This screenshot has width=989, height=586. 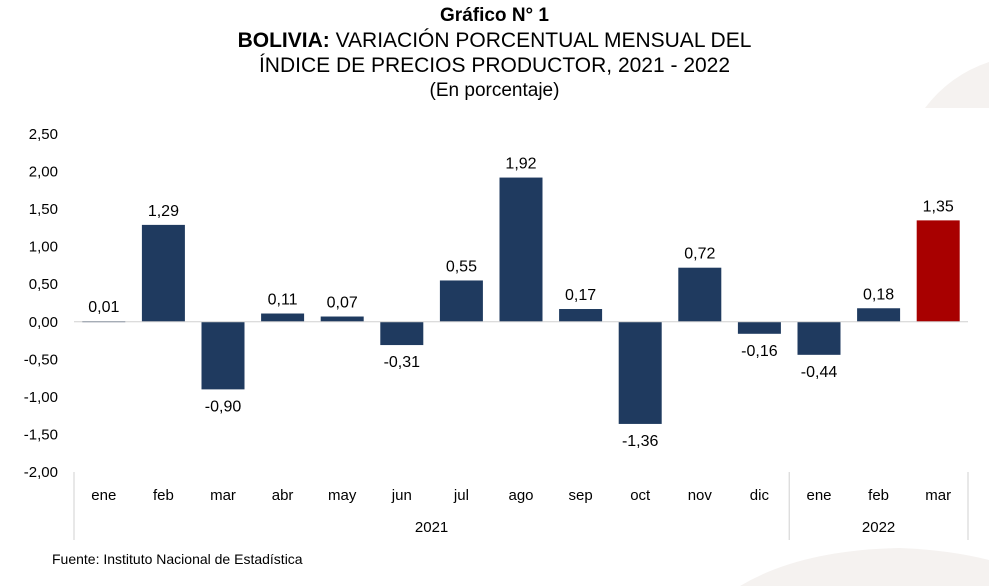 What do you see at coordinates (431, 527) in the screenshot?
I see `year-group-label: 2021` at bounding box center [431, 527].